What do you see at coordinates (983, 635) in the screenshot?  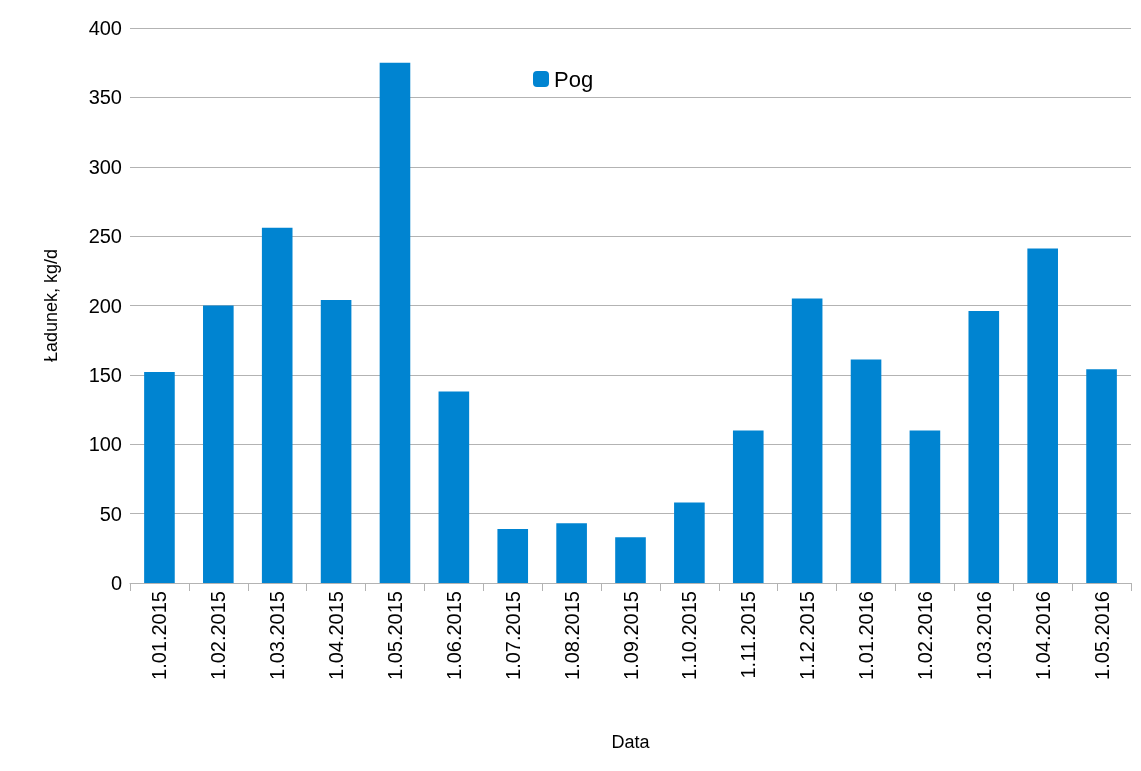 I see `x-tick-label: 1.03.2016` at bounding box center [983, 635].